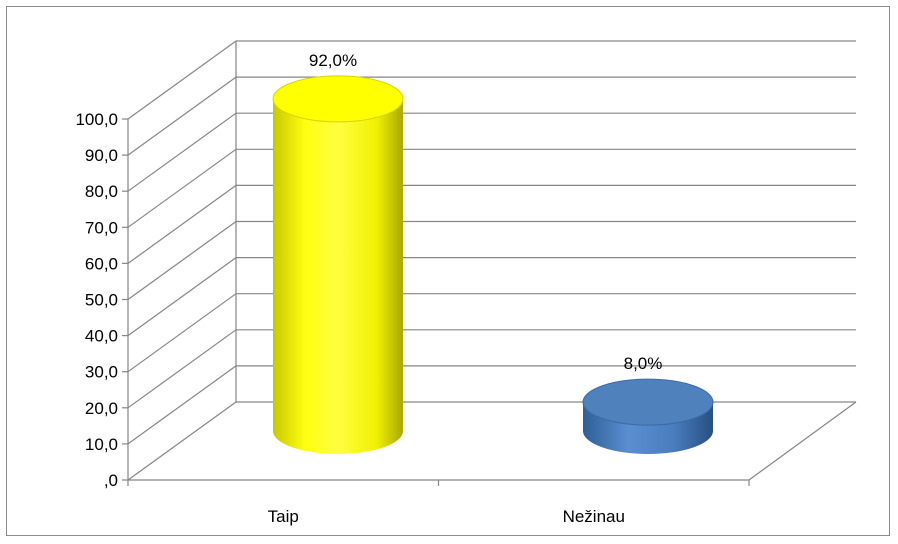 The image size is (898, 544). Describe the element at coordinates (101, 372) in the screenshot. I see `y-tick-label: 30,0` at that location.